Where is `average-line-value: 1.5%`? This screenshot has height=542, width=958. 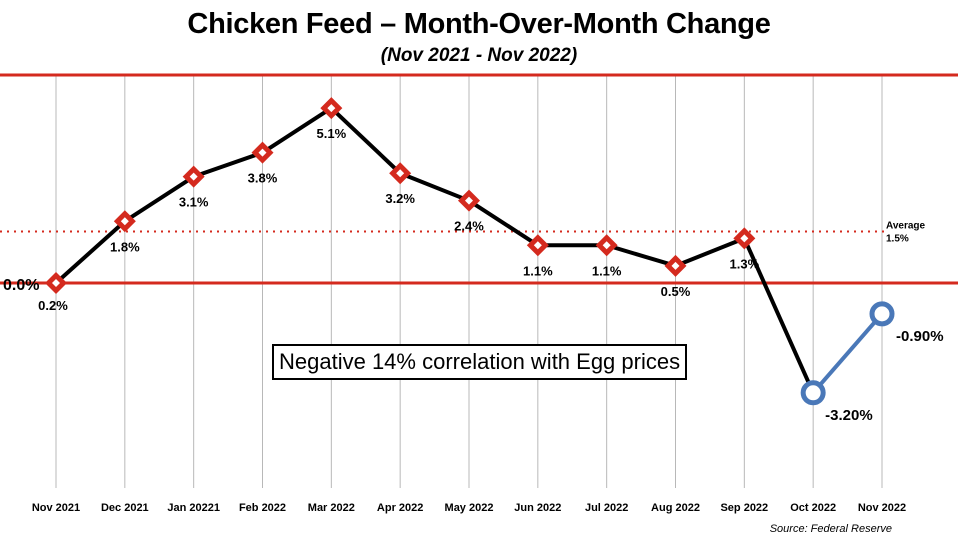
average-line-value: 1.5% is located at coordinates (897, 239).